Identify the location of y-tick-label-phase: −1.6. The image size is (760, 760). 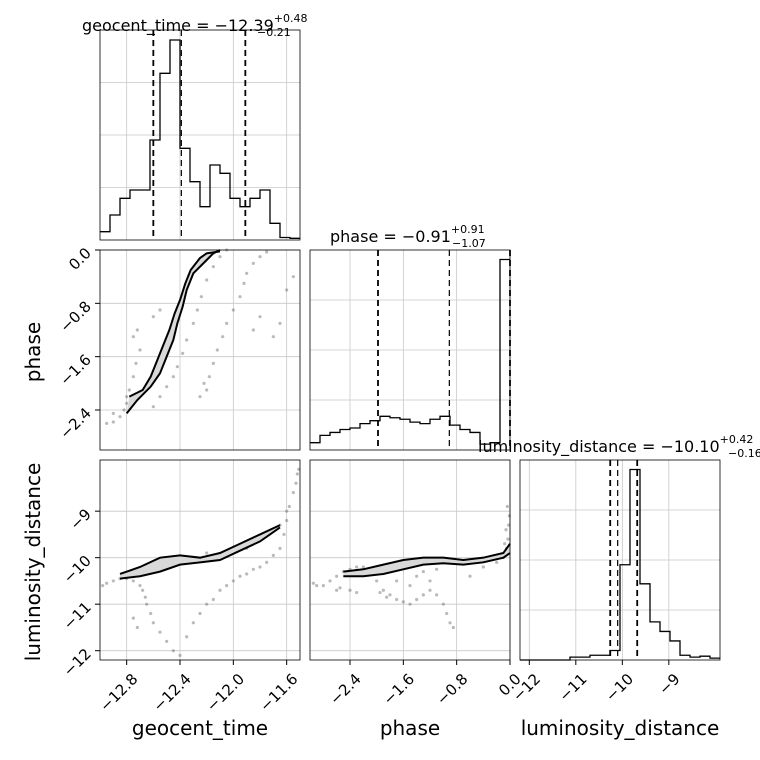
(75, 370).